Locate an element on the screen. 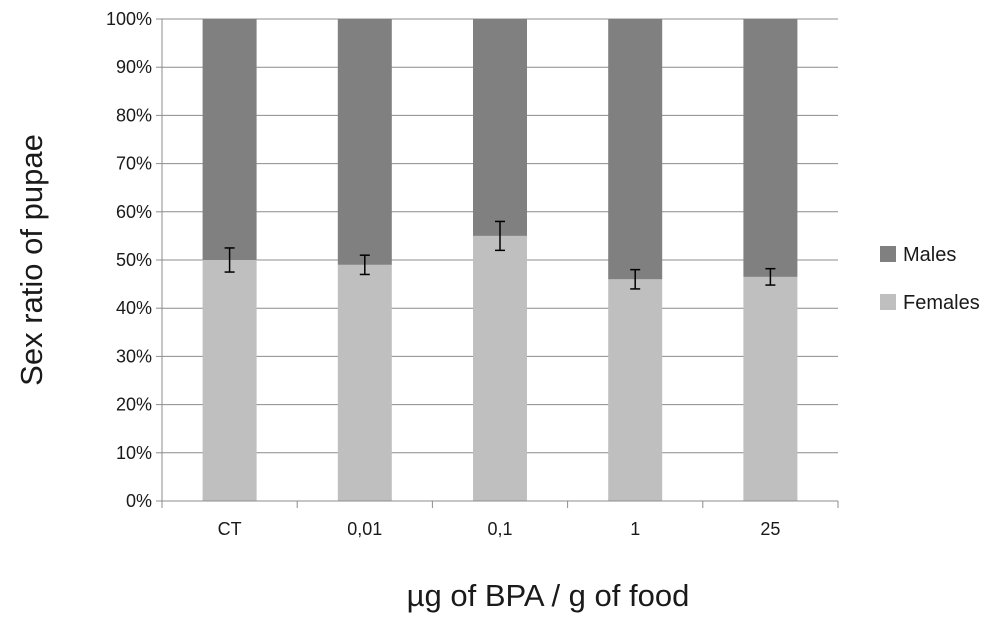 This screenshot has width=995, height=625. legend: Males Females is located at coordinates (930, 279).